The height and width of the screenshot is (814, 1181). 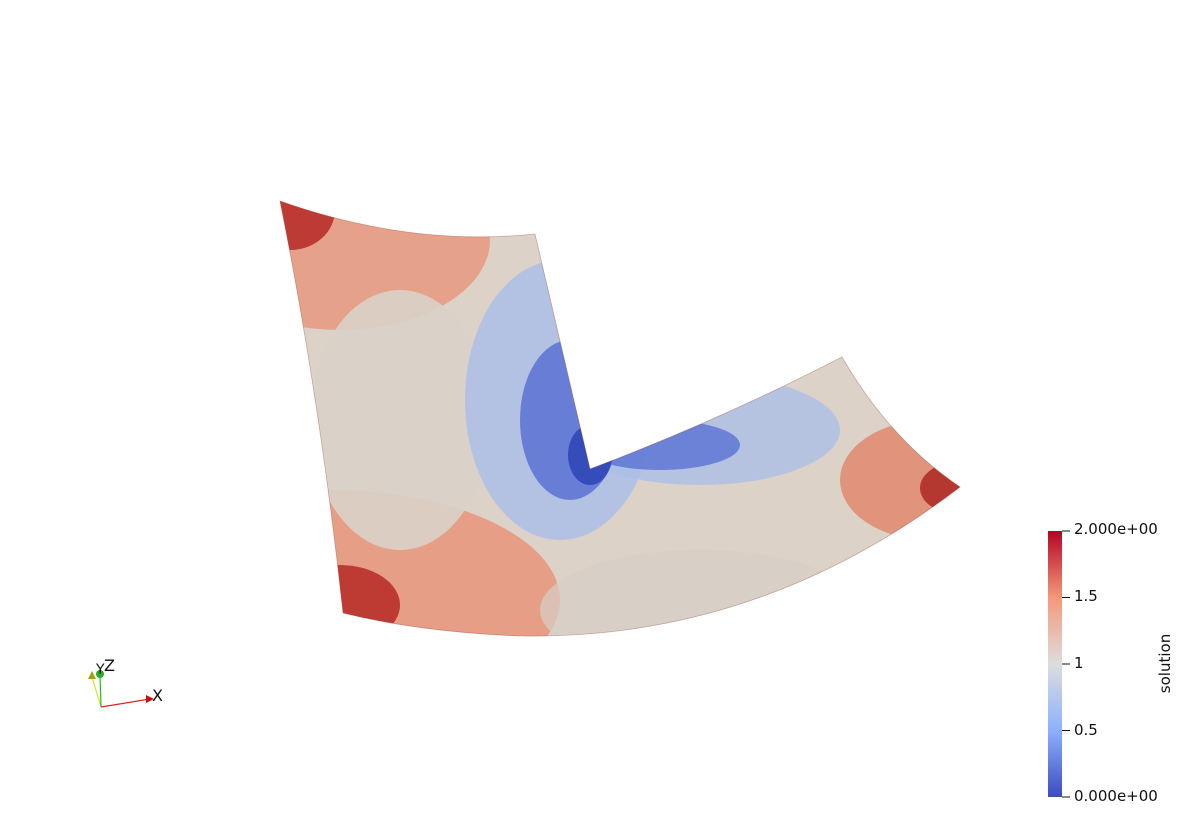 What do you see at coordinates (125, 682) in the screenshot?
I see `orientation-axes: X Y Z` at bounding box center [125, 682].